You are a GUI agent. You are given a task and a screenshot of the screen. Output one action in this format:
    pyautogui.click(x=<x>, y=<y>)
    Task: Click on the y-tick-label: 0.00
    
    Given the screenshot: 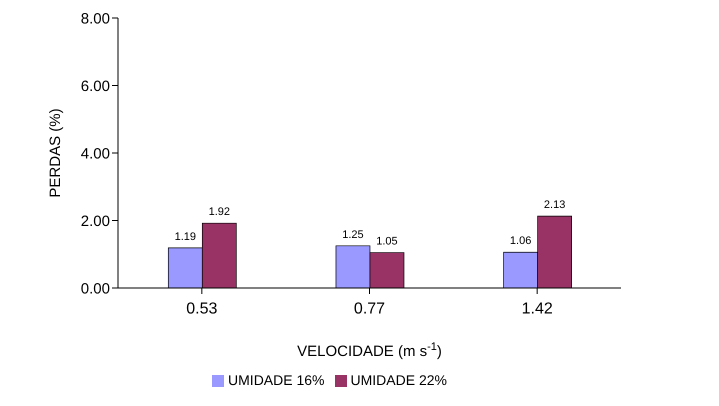 What is the action you would take?
    pyautogui.click(x=95, y=289)
    